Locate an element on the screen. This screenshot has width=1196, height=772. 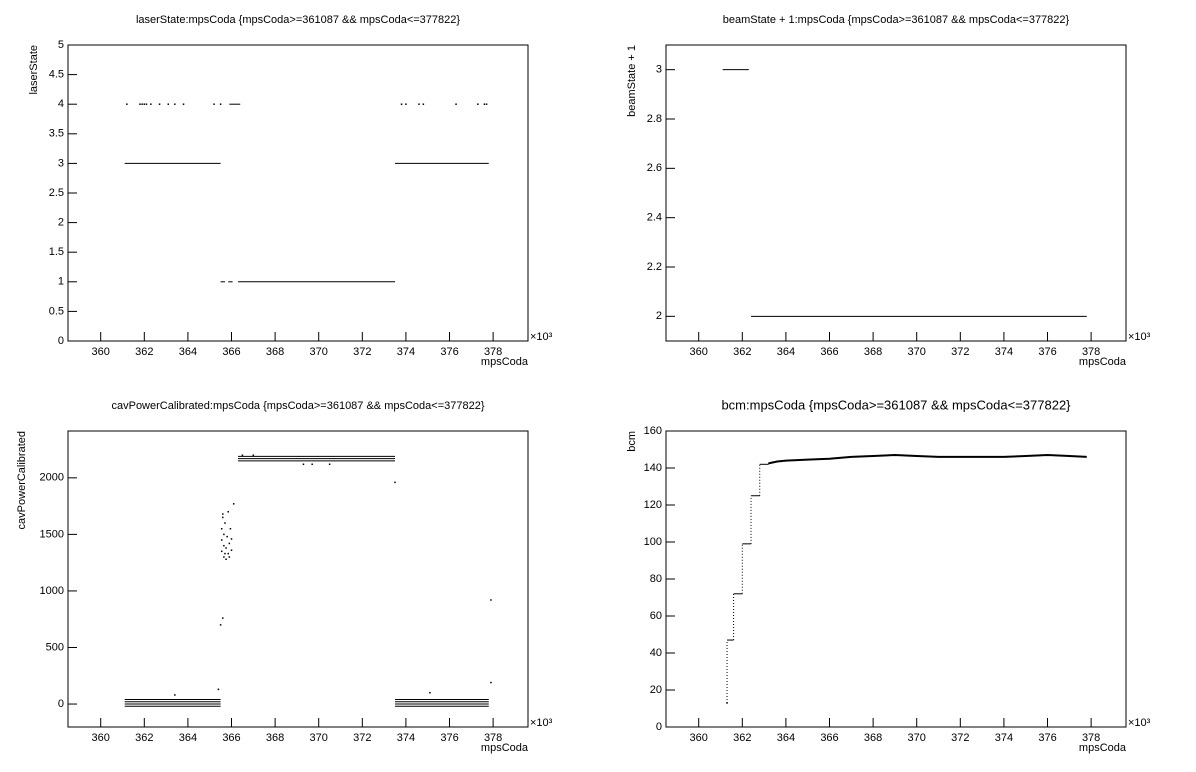
y-tick-label: 0.5 is located at coordinates (56, 311).